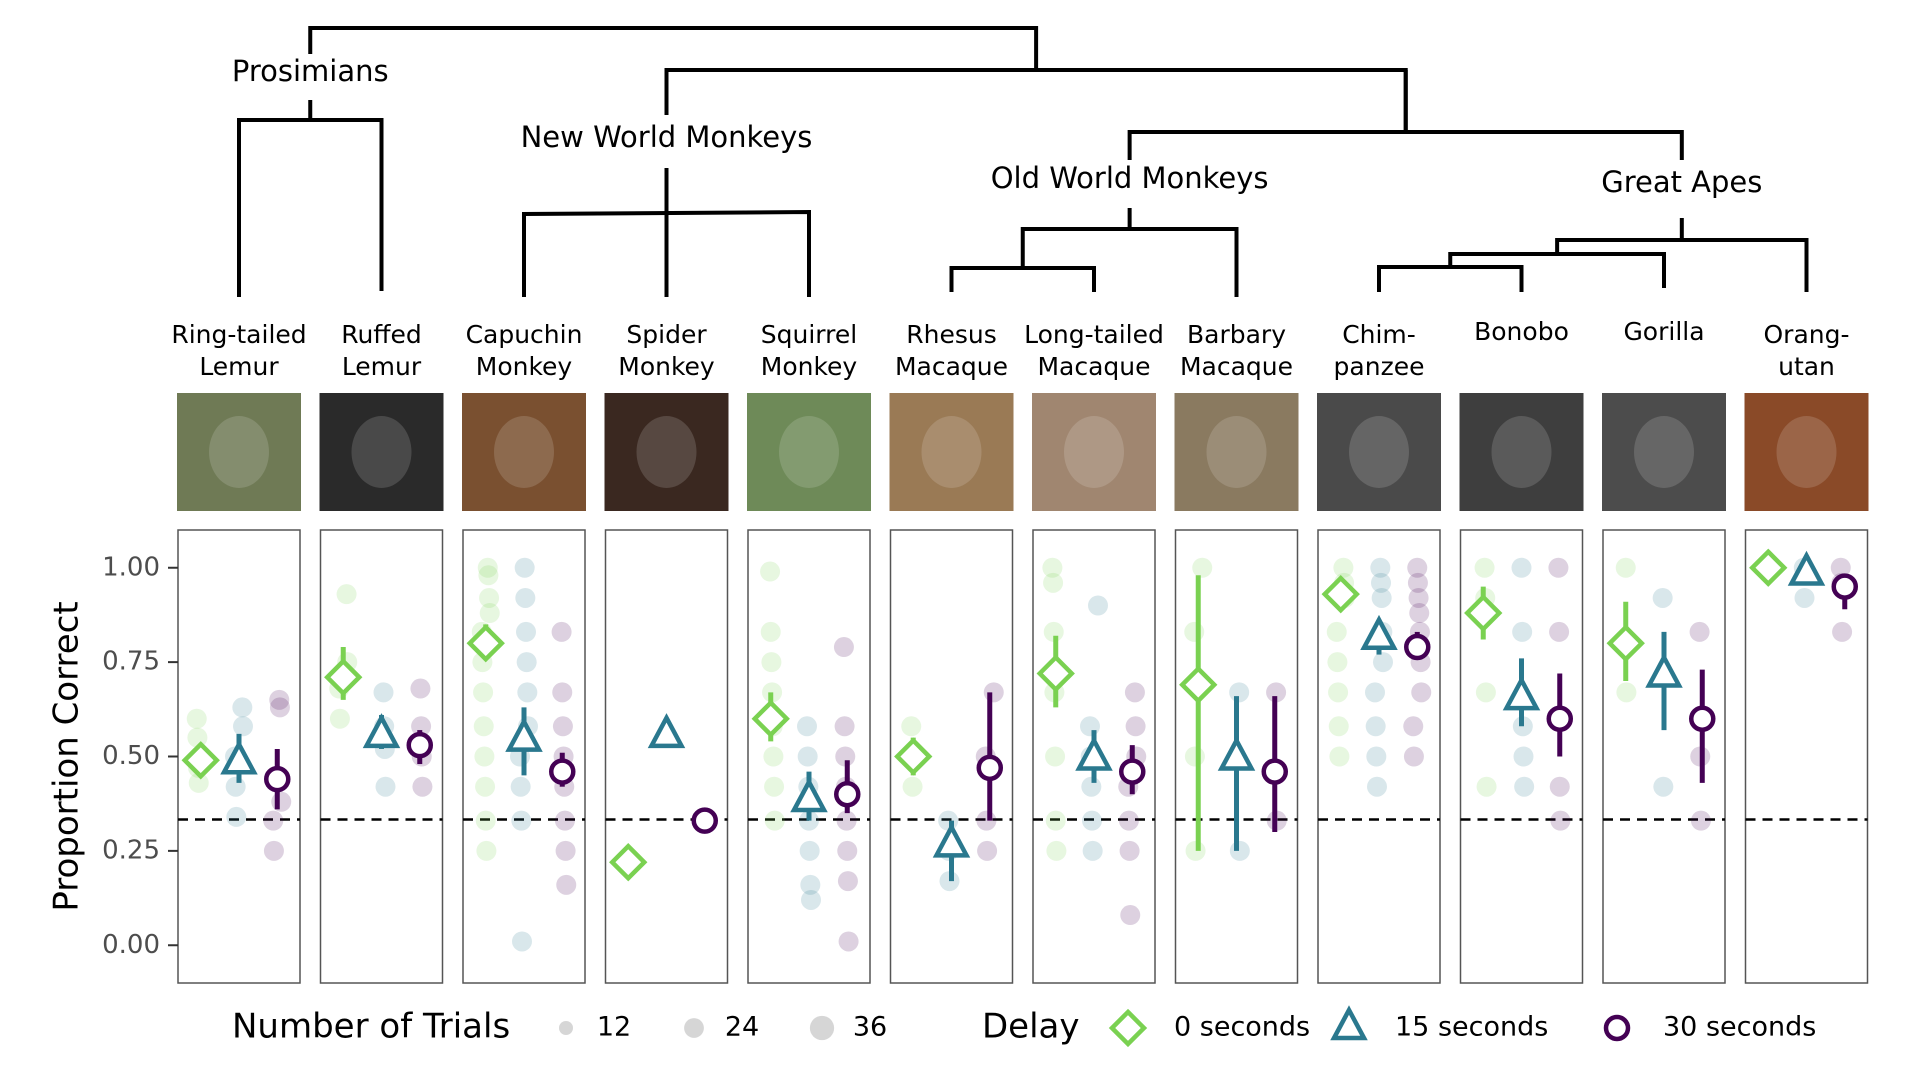 The image size is (1920, 1080). I want to click on legend-key, so click(1617, 1028).